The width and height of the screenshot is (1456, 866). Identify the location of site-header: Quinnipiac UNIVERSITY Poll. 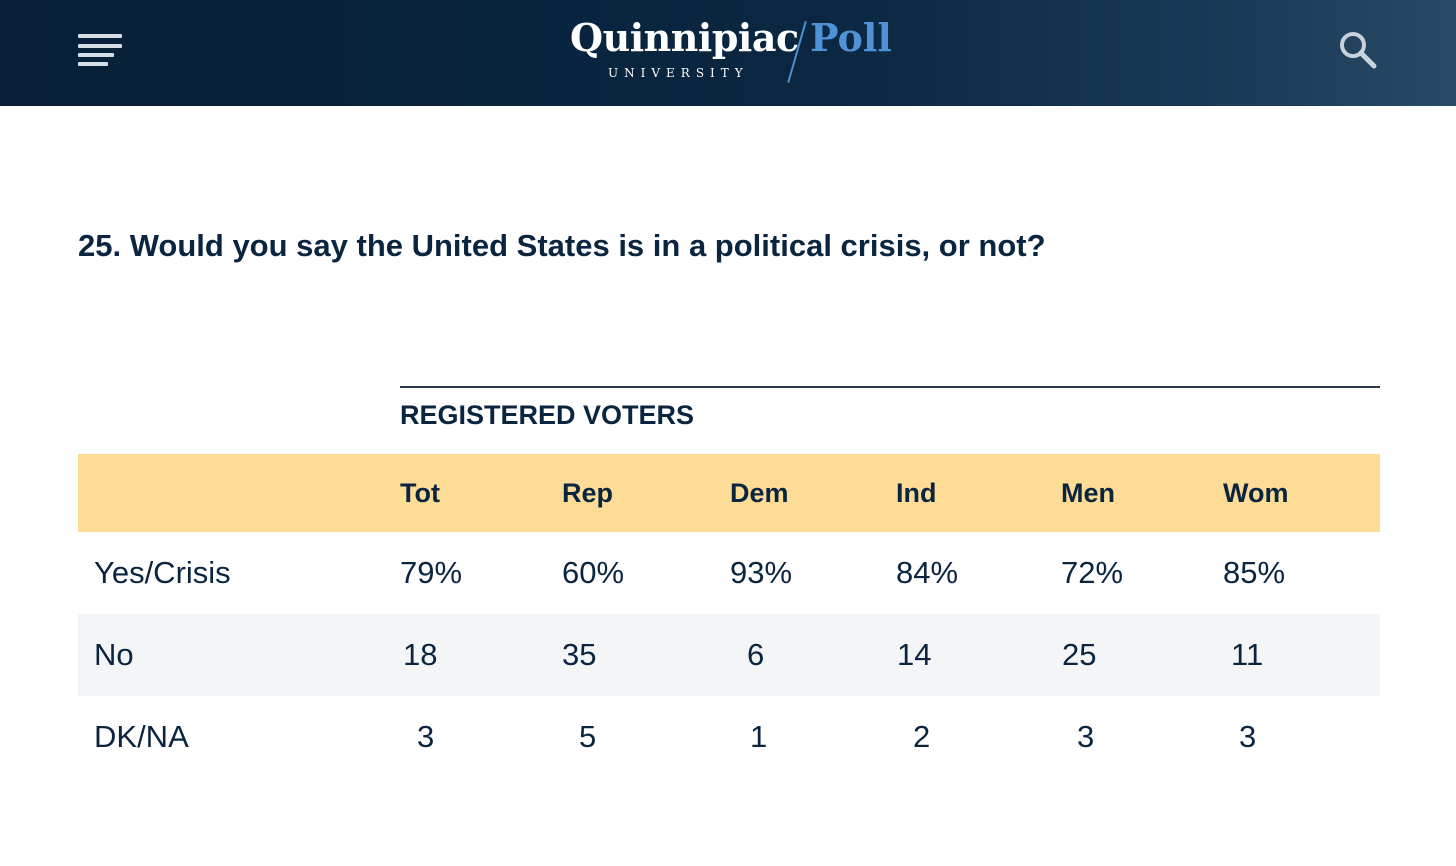
(728, 53).